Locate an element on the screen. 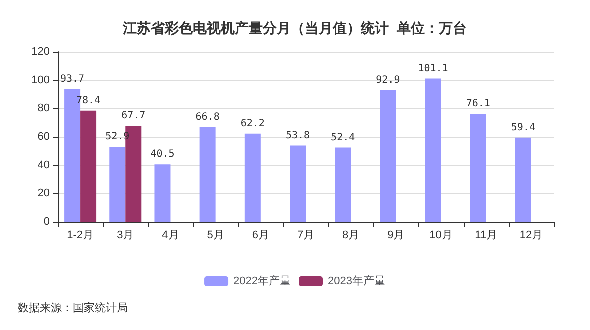 The width and height of the screenshot is (590, 330). data-label: 92.9 is located at coordinates (388, 80).